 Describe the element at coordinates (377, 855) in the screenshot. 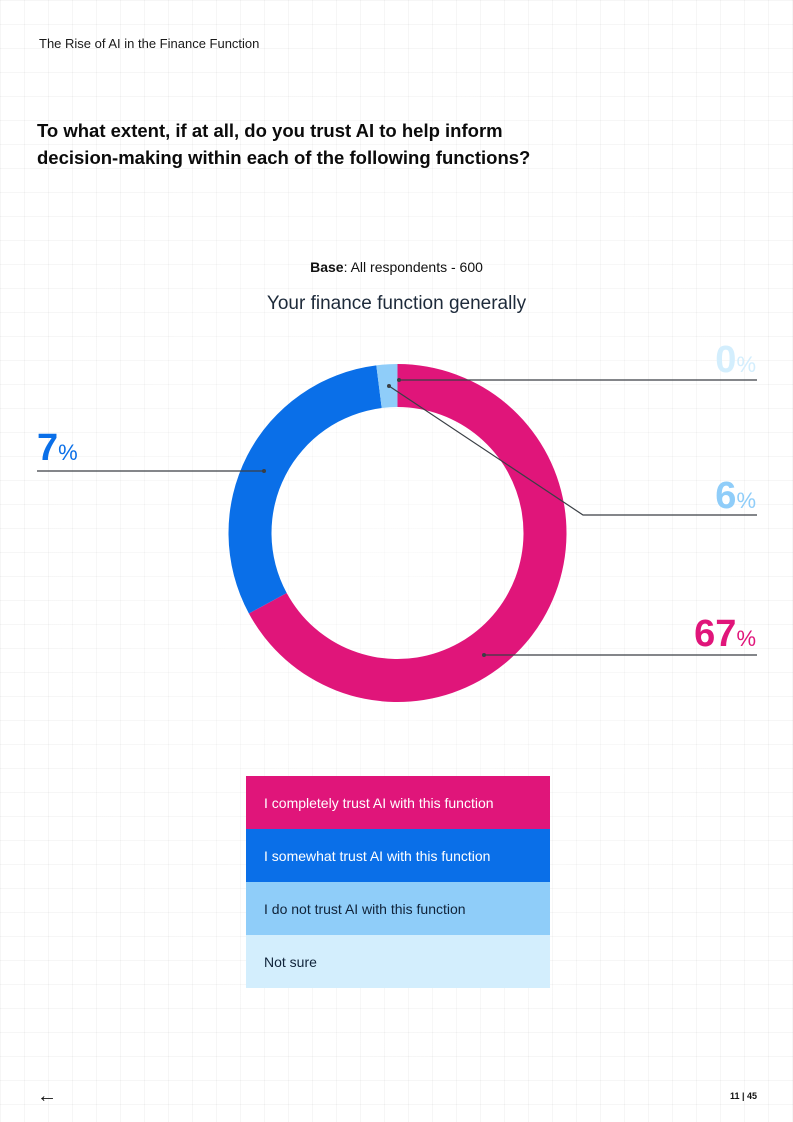

I see `legend-label: I somewhat trust AI with this function` at that location.